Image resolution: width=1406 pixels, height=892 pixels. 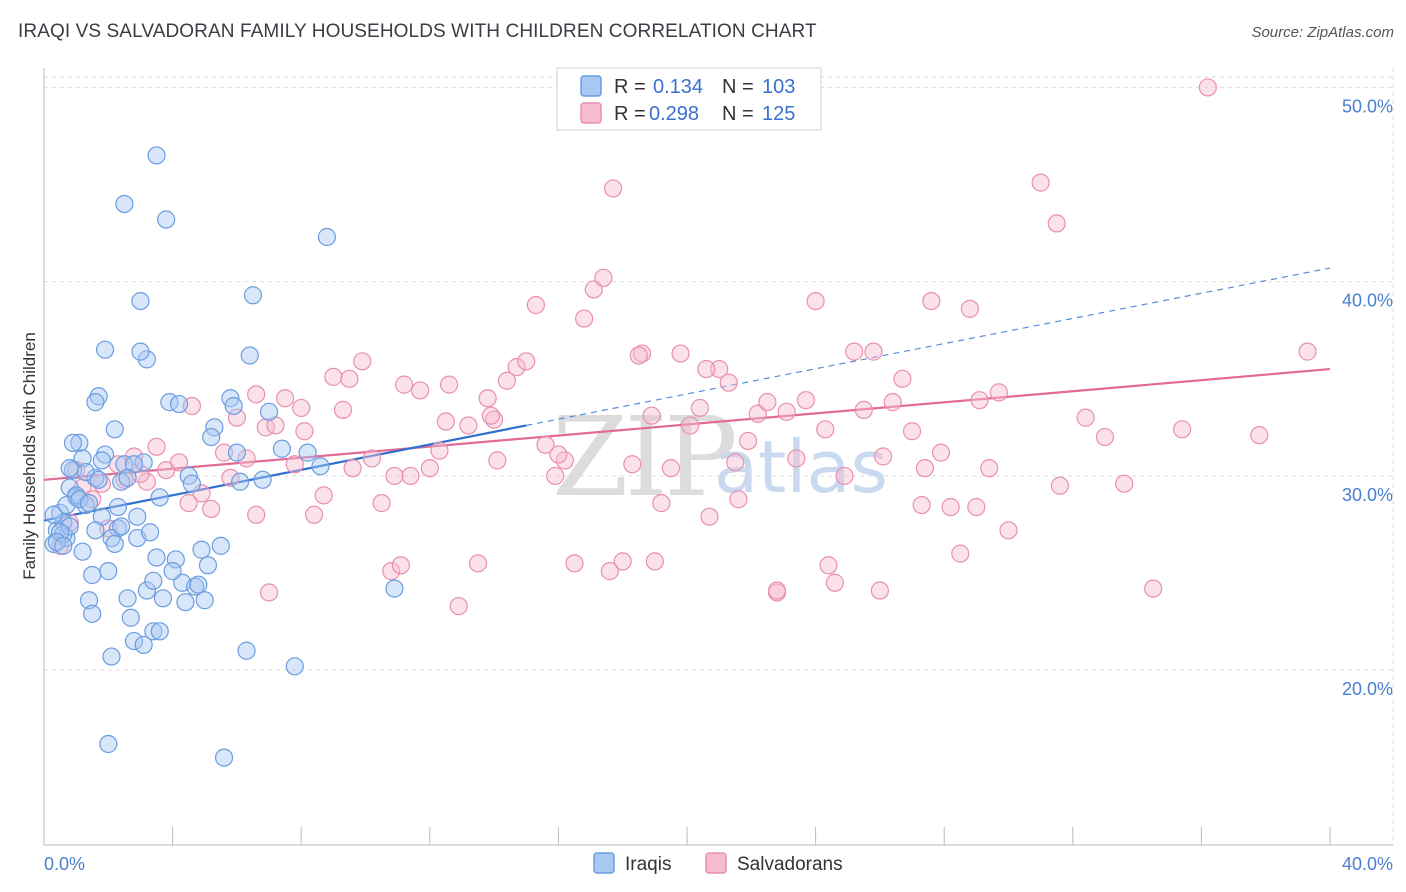 I want to click on series-legend-swatch-iraqis, so click(x=604, y=863).